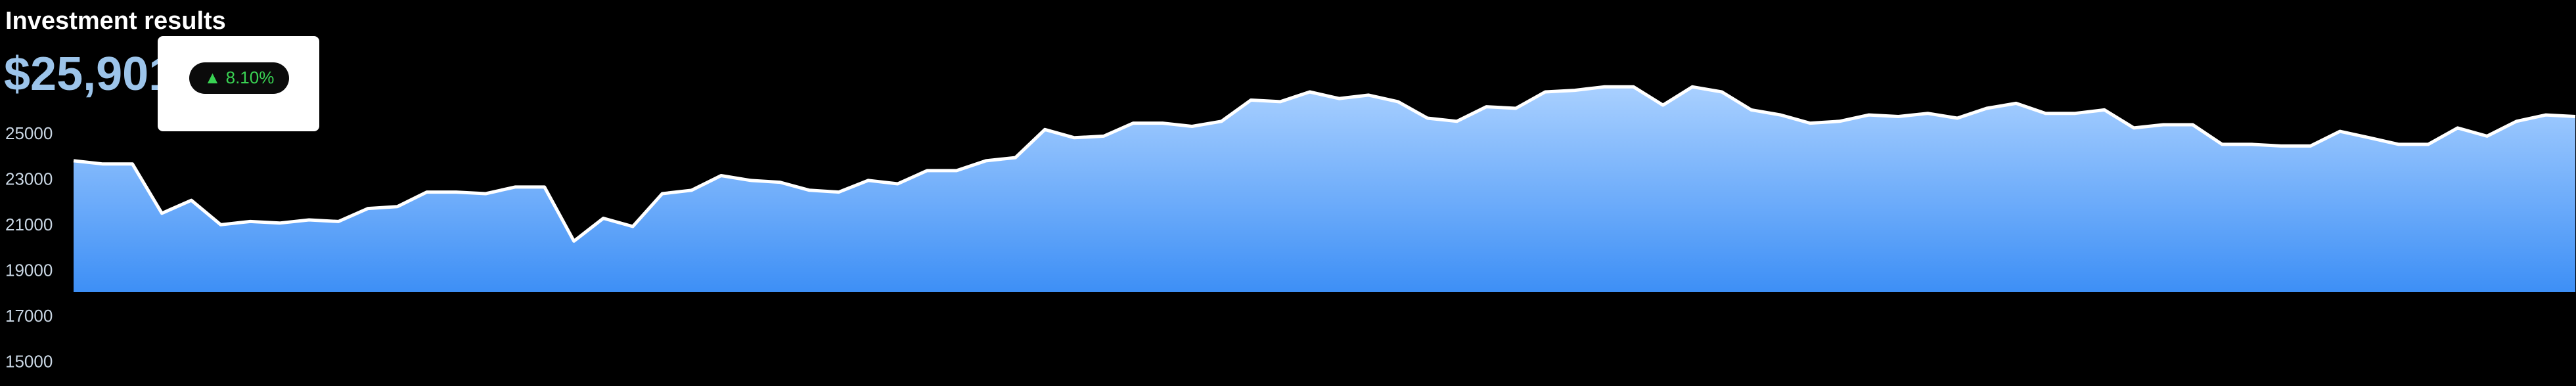 Image resolution: width=2576 pixels, height=386 pixels. Describe the element at coordinates (29, 133) in the screenshot. I see `y-tick-label: 25000` at that location.